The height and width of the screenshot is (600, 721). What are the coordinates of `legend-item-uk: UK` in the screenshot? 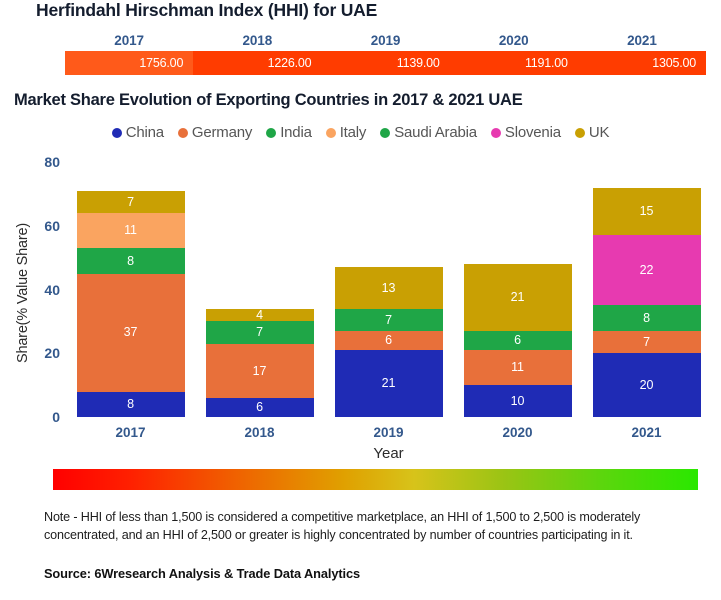 It's located at (592, 132).